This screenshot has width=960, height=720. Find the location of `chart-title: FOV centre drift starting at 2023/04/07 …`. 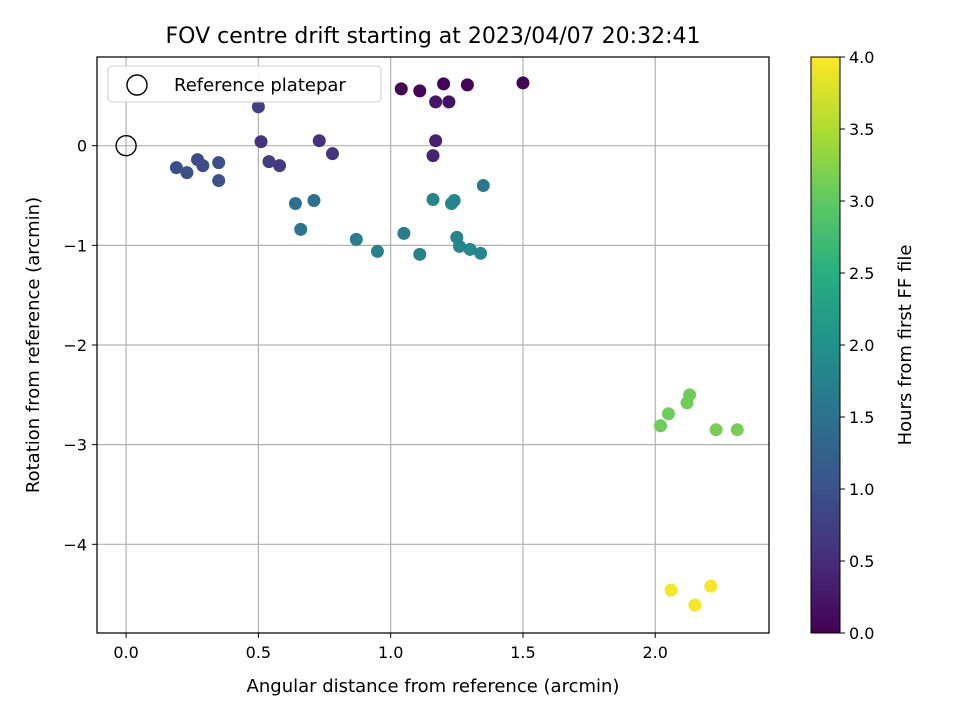

chart-title: FOV centre drift starting at 2023/04/07 … is located at coordinates (433, 36).